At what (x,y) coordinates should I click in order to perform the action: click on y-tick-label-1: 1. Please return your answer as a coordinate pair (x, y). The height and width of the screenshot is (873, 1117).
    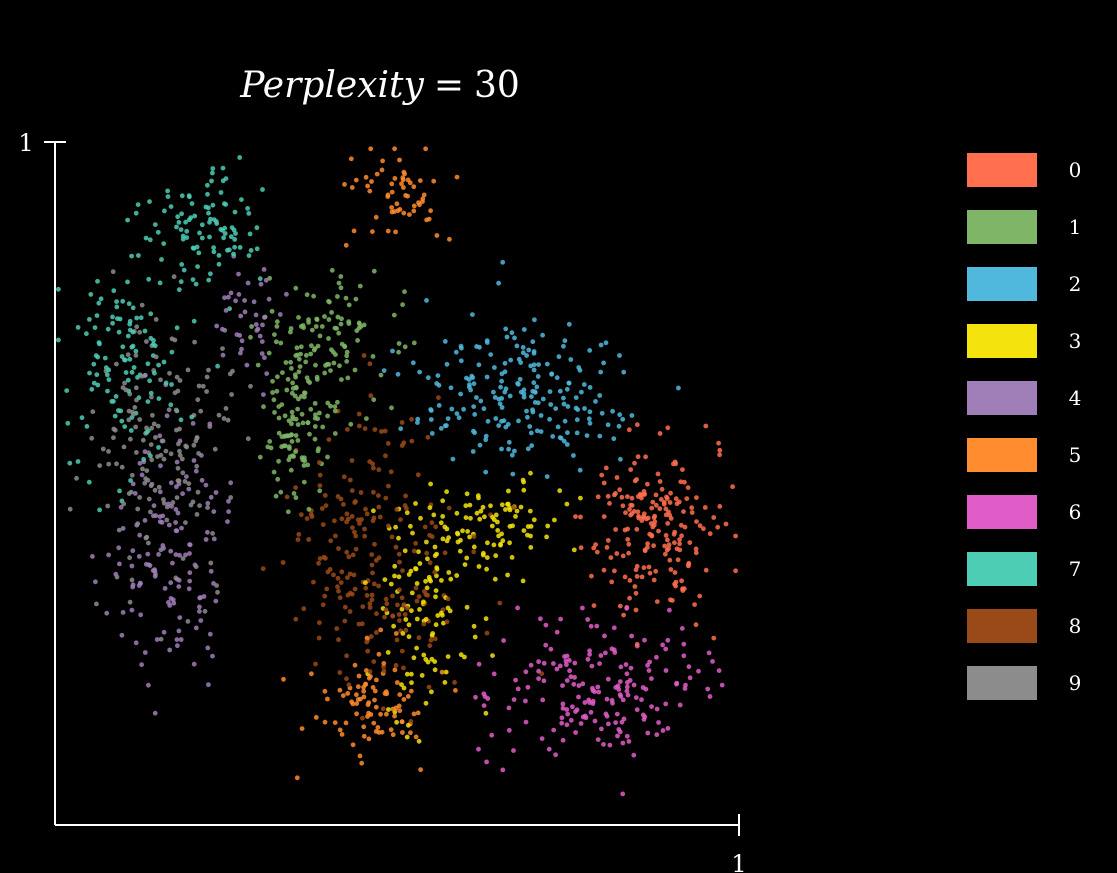
    Looking at the image, I should click on (25, 143).